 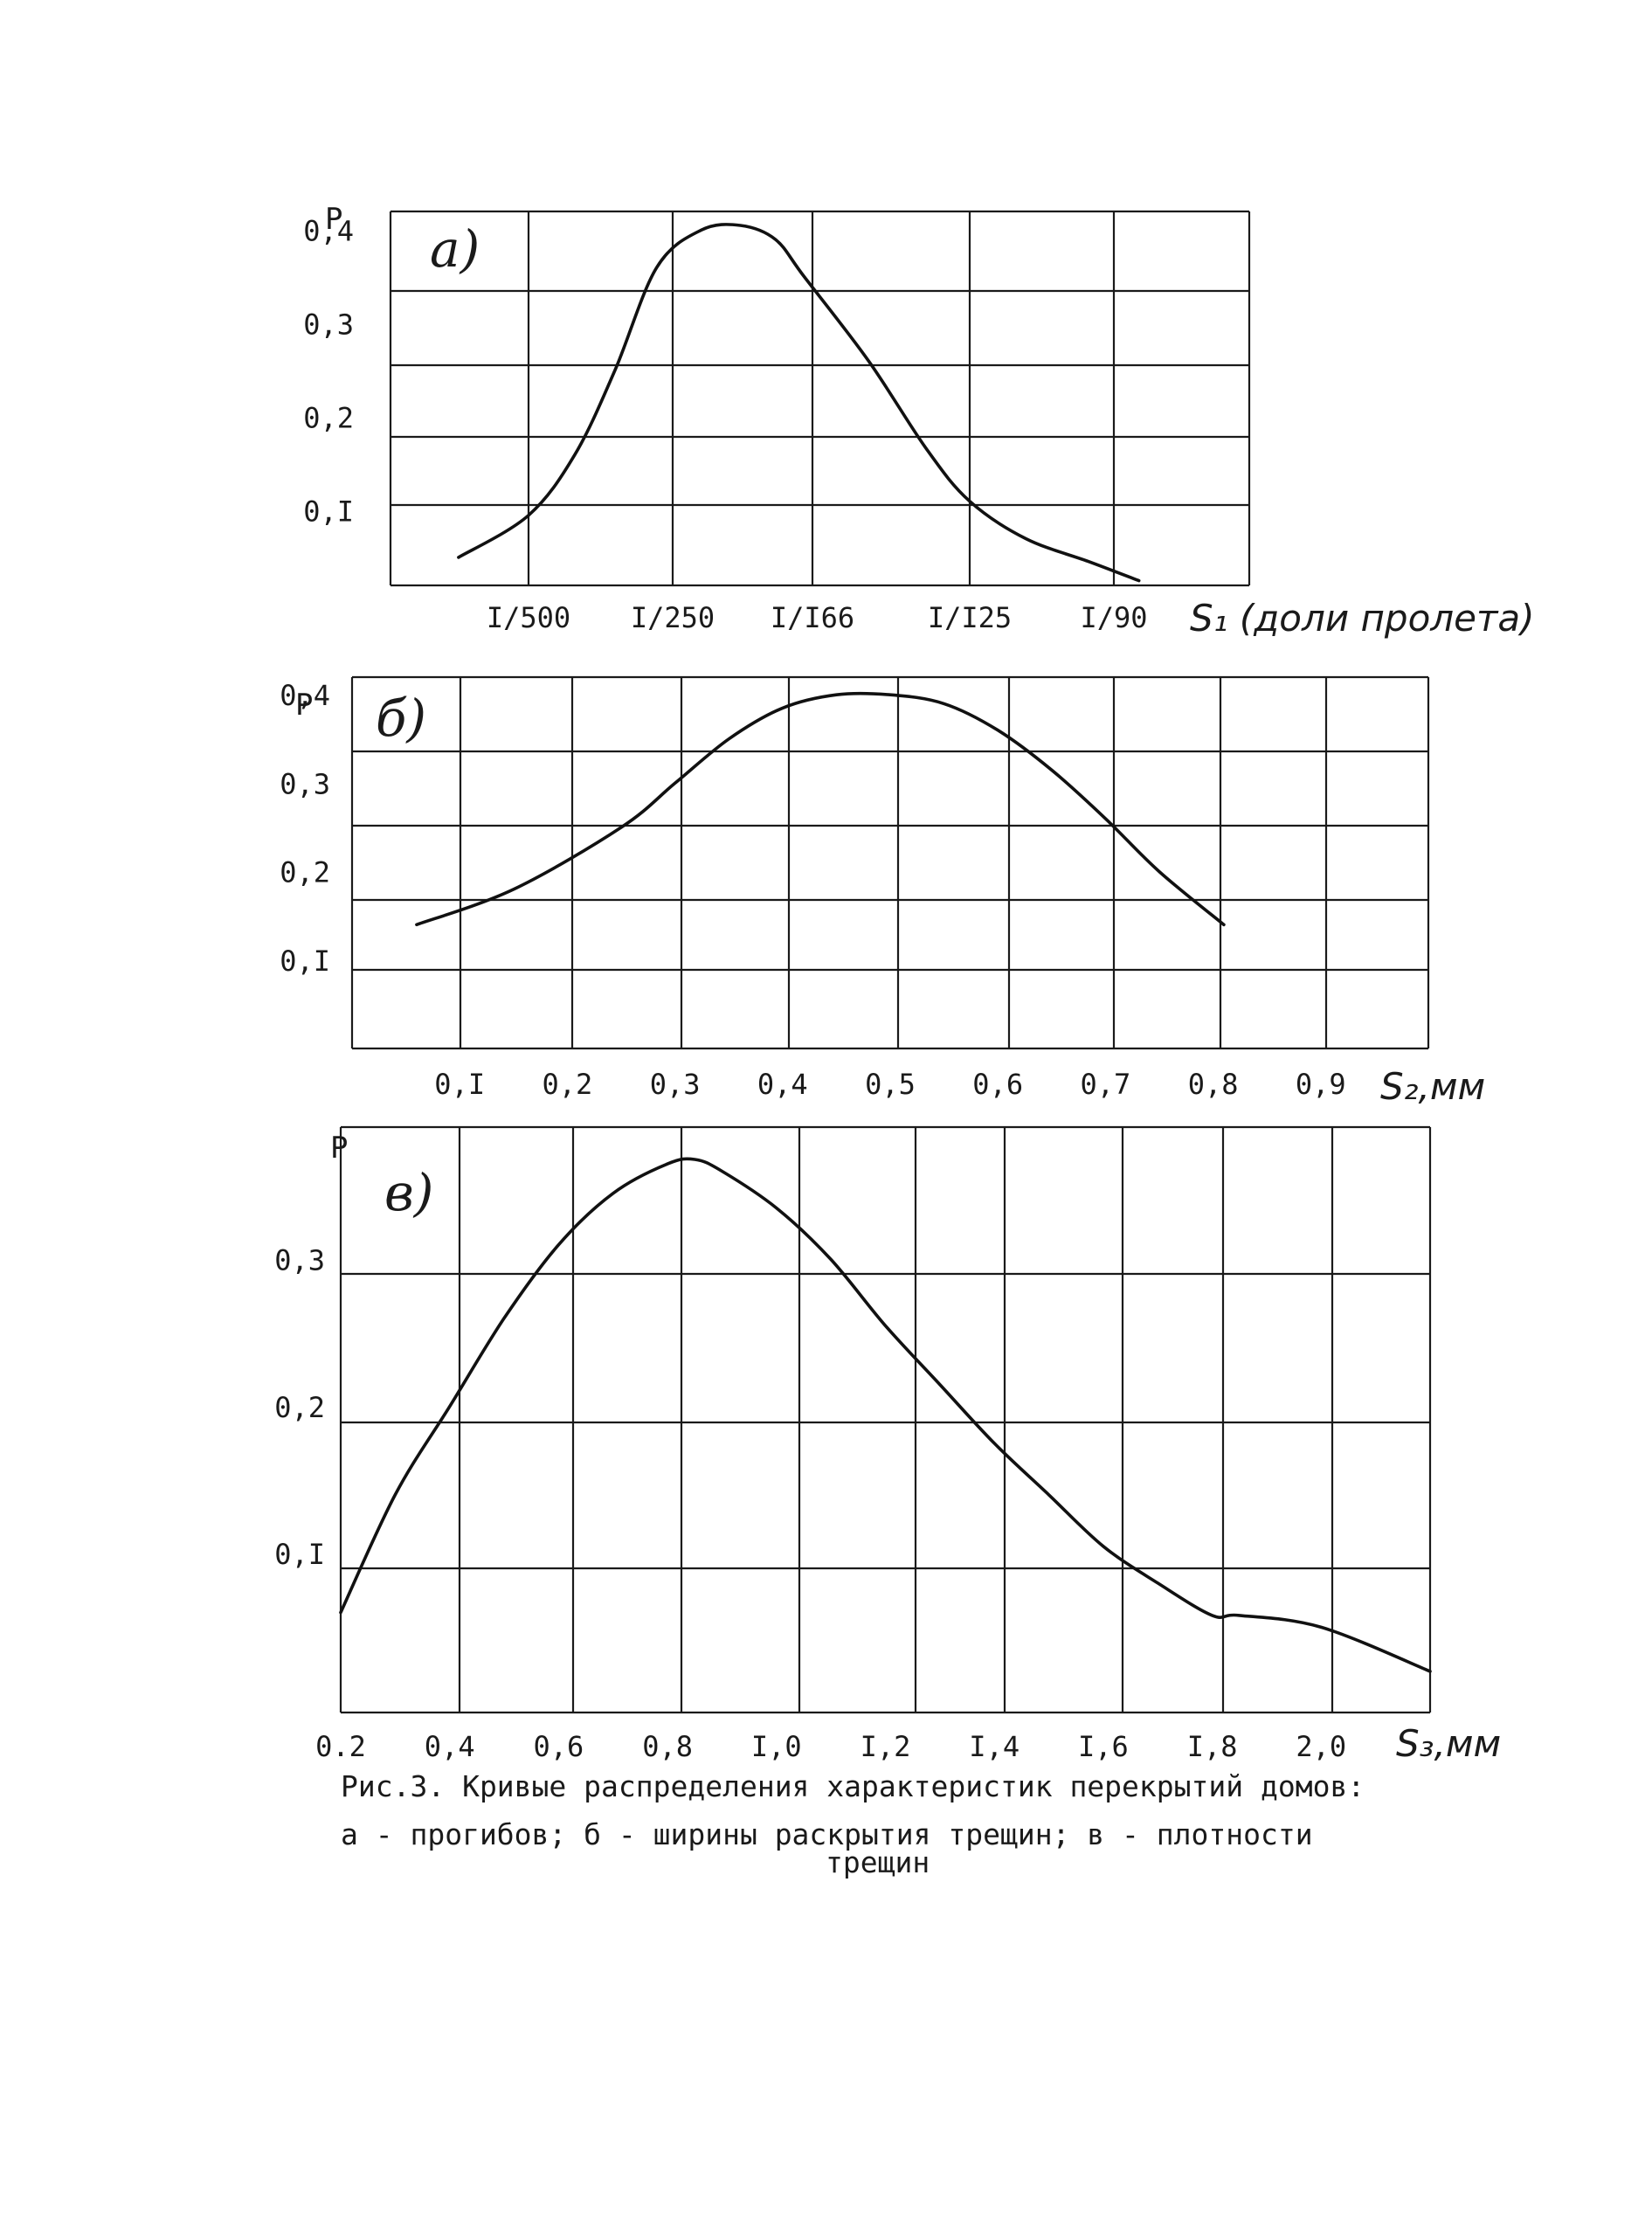 I want to click on x-axis-label-a: S₁ (доли пролета), so click(x=1362, y=619).